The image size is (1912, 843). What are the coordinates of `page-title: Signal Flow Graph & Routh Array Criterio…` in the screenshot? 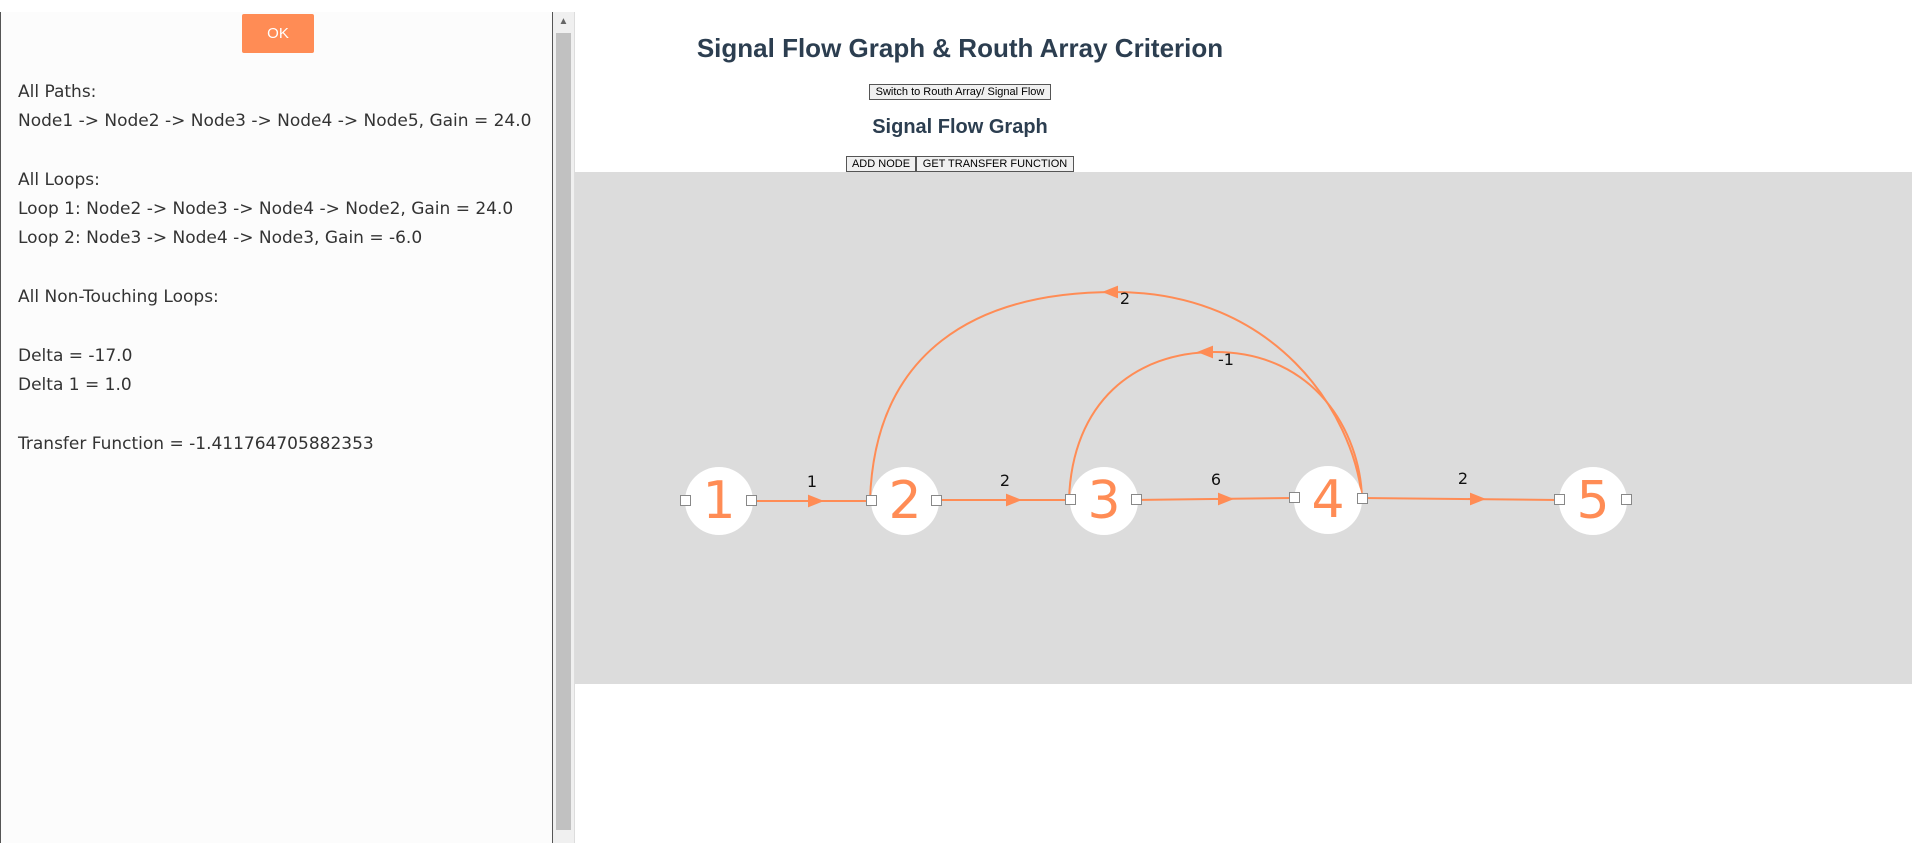 It's located at (960, 48).